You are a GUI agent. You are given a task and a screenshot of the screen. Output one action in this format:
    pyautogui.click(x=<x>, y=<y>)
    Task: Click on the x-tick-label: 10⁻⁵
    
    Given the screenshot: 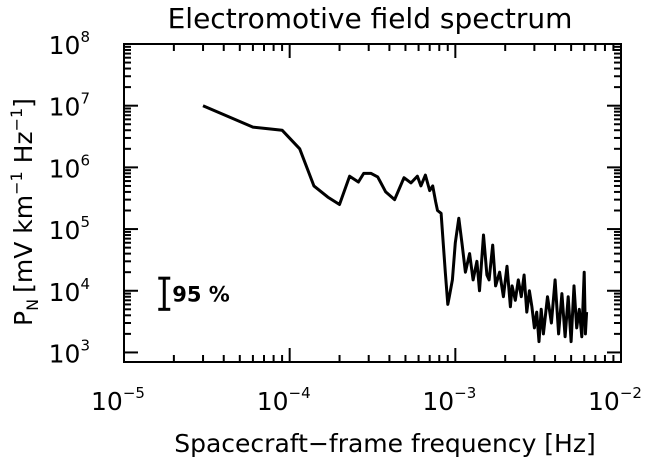 What is the action you would take?
    pyautogui.click(x=118, y=400)
    